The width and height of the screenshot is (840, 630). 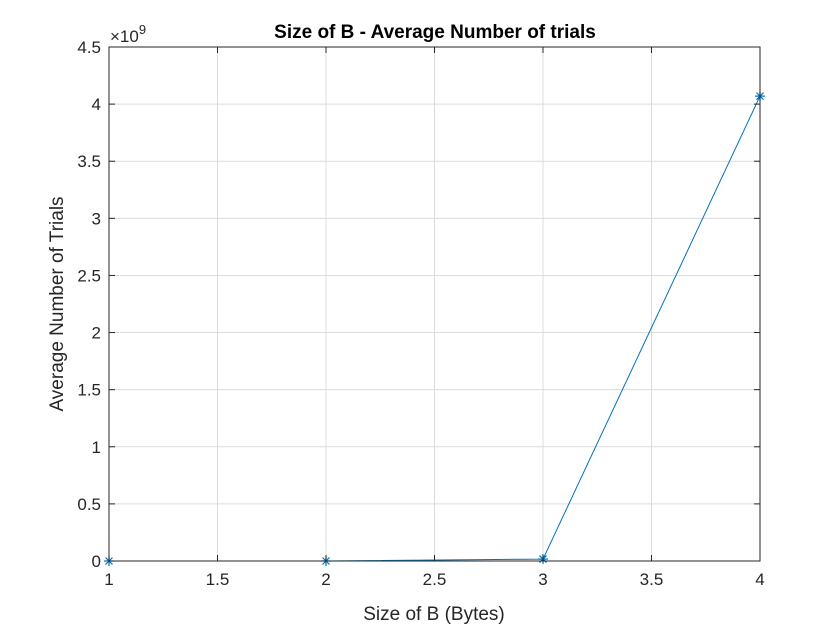 I want to click on y-exponent-label: ×10⁹, so click(x=128, y=34).